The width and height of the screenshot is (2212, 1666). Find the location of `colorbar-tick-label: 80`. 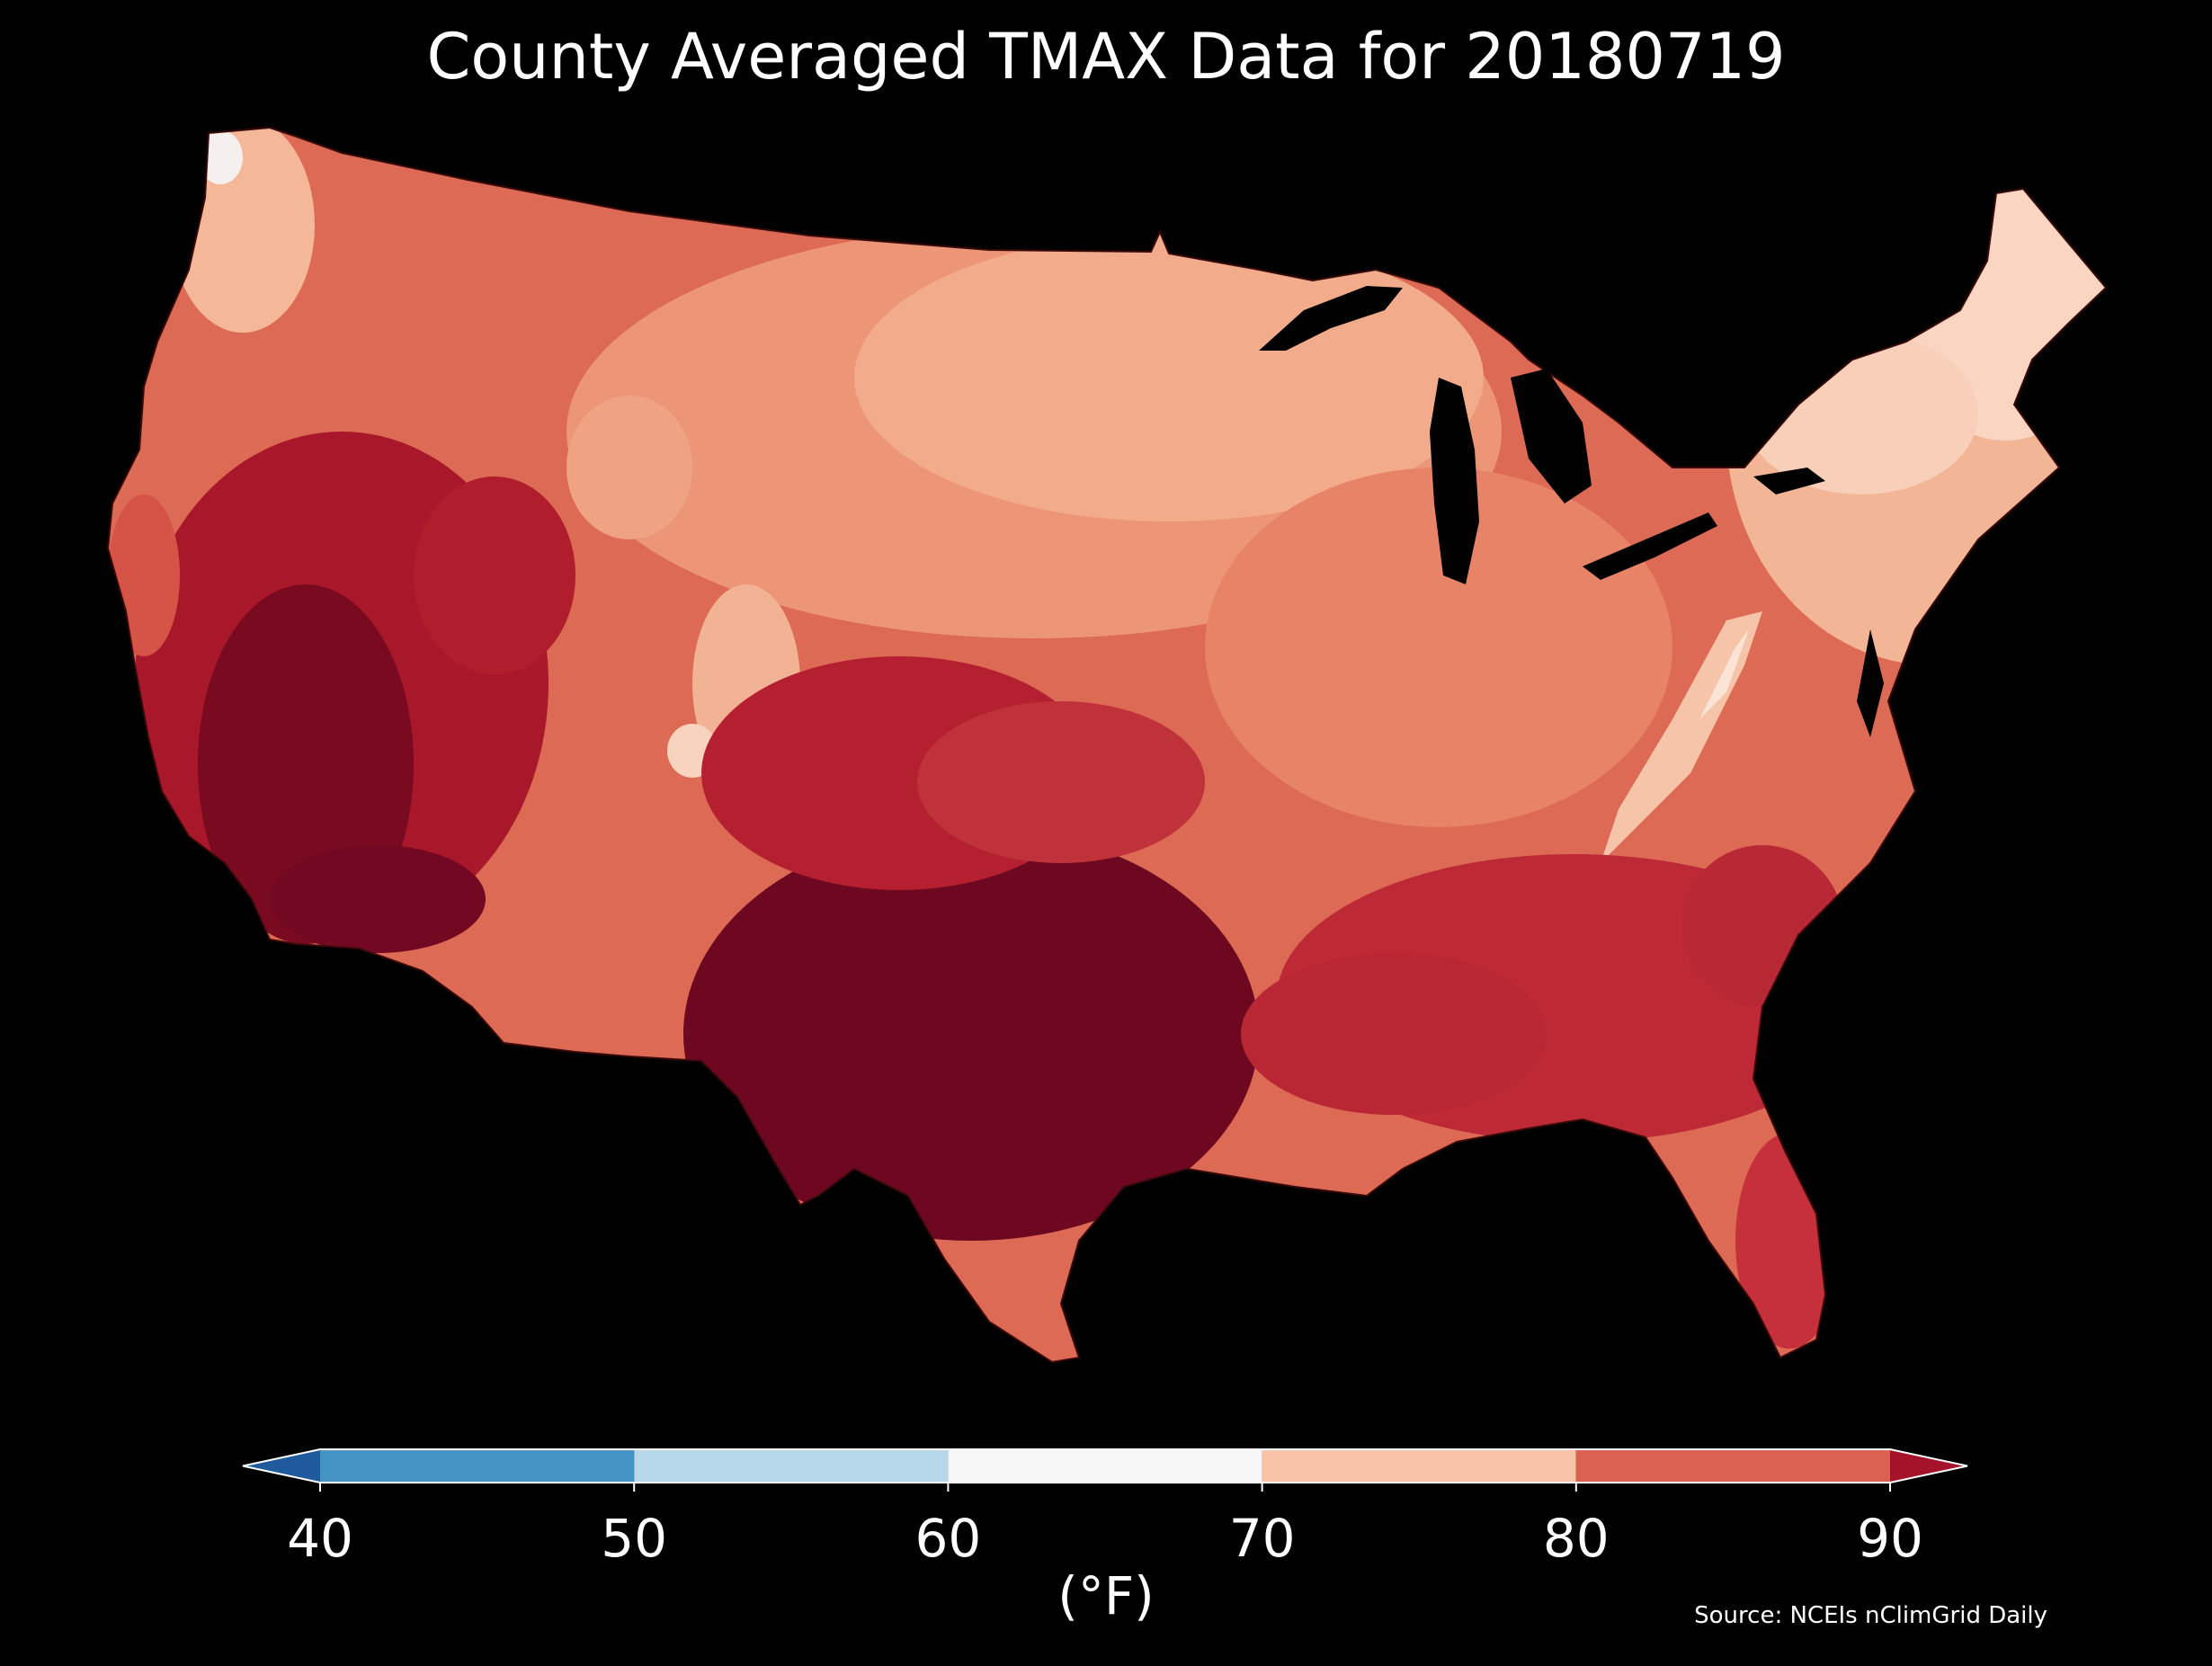

colorbar-tick-label: 80 is located at coordinates (1576, 1538).